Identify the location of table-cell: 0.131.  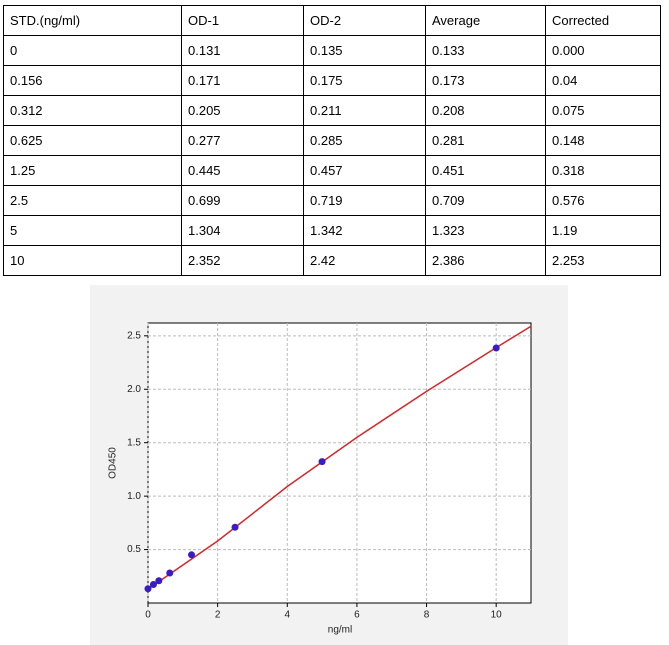
(242, 50).